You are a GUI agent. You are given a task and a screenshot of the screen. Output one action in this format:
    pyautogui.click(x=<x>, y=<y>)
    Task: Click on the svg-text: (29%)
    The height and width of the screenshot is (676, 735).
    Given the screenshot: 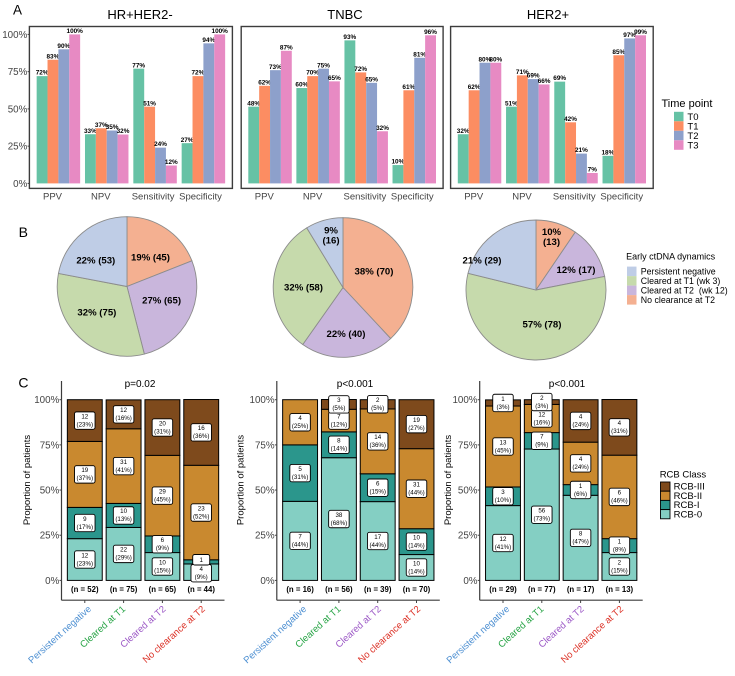 What is the action you would take?
    pyautogui.click(x=123, y=558)
    